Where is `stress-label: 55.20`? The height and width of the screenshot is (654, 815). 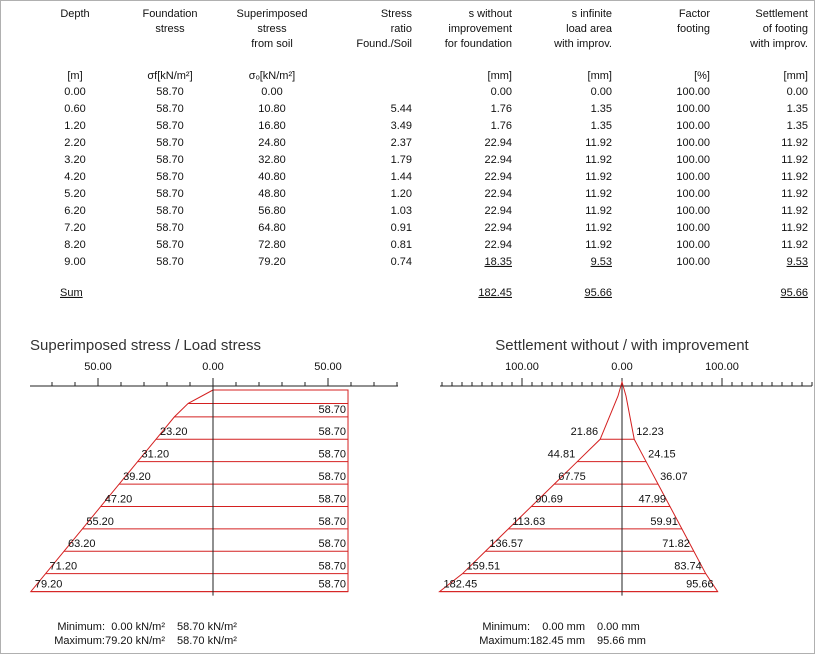
stress-label: 55.20 is located at coordinates (100, 522).